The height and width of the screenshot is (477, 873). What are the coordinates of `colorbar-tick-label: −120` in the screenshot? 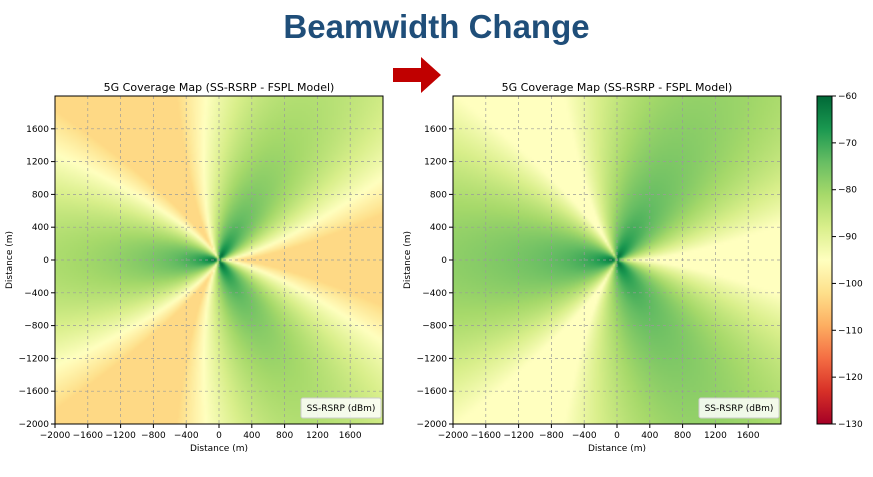 It's located at (850, 378).